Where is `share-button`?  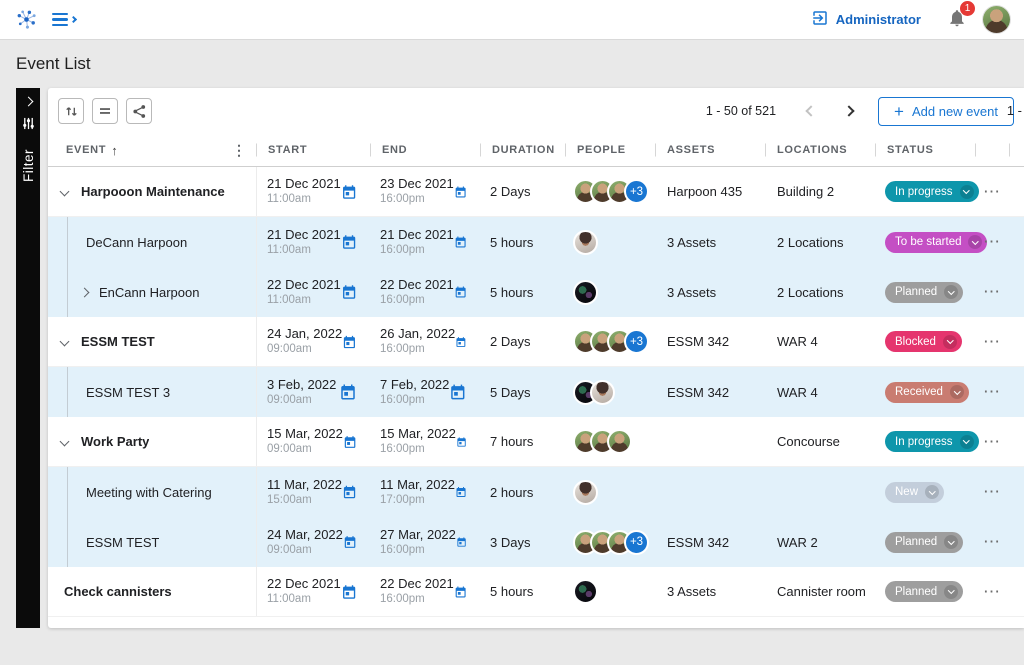 share-button is located at coordinates (139, 111).